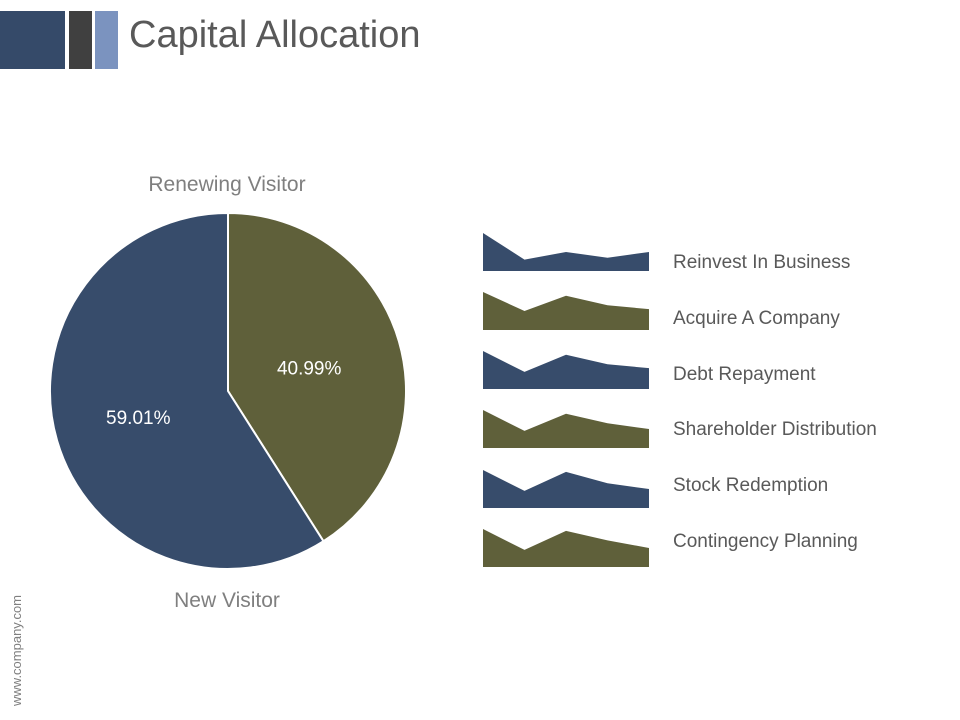 The width and height of the screenshot is (960, 720). What do you see at coordinates (138, 418) in the screenshot?
I see `slice-label-new: 59.01%` at bounding box center [138, 418].